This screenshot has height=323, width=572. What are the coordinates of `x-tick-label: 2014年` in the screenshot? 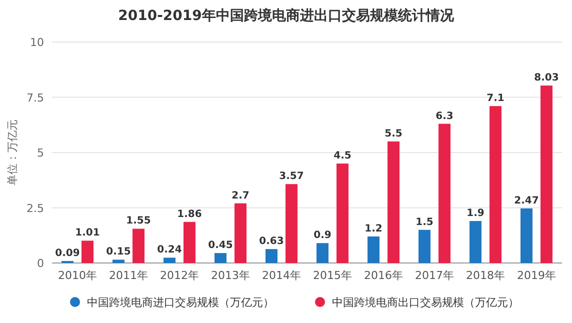 It's located at (281, 275).